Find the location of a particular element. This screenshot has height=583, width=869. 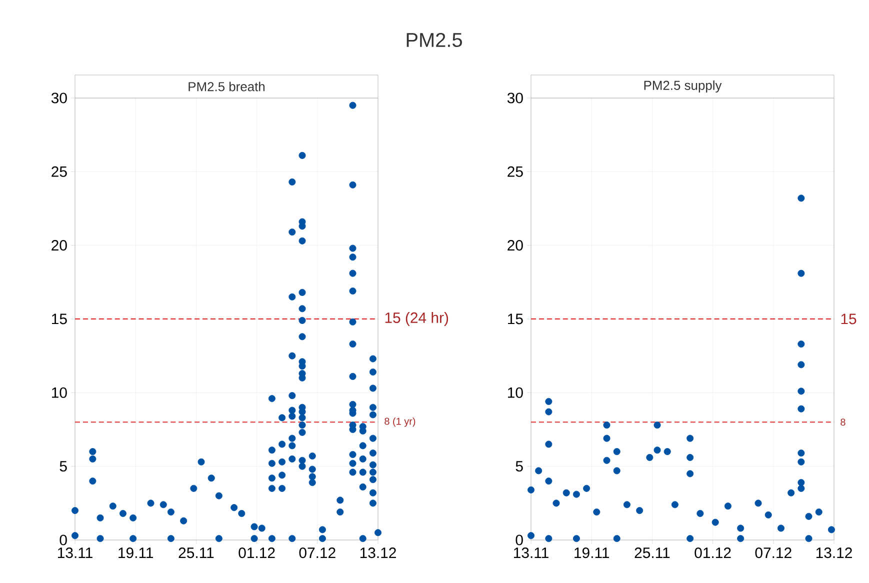

ref-line-label: 15 (24 hr) is located at coordinates (416, 319).